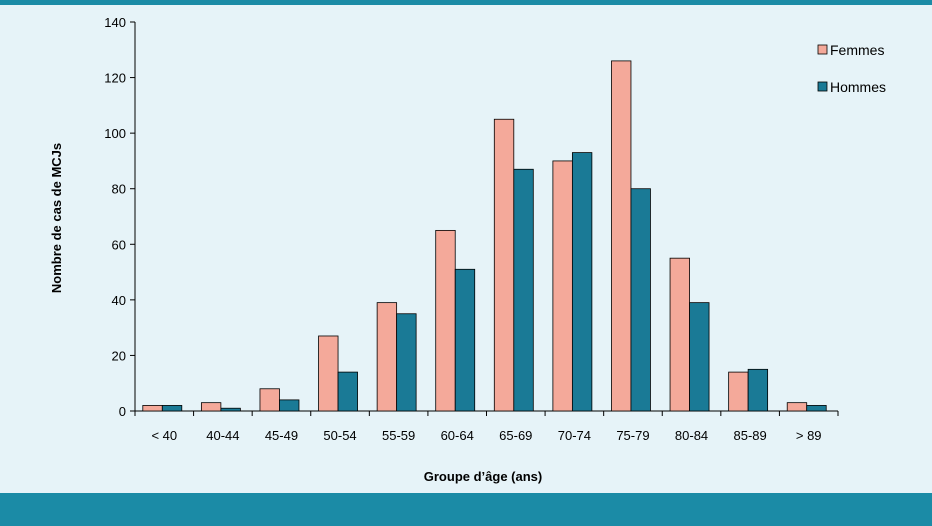  I want to click on y-tick-label: 40, so click(119, 300).